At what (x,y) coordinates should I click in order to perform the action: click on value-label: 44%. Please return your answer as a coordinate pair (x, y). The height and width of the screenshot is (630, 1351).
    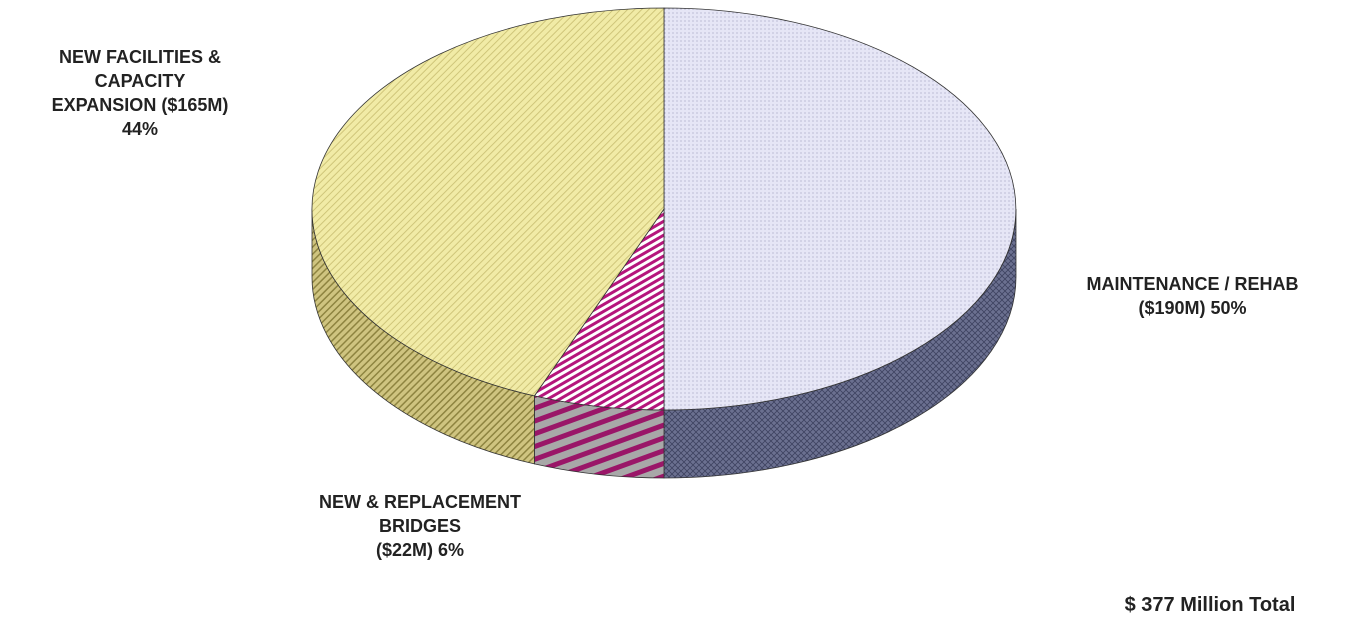
    Looking at the image, I should click on (140, 129).